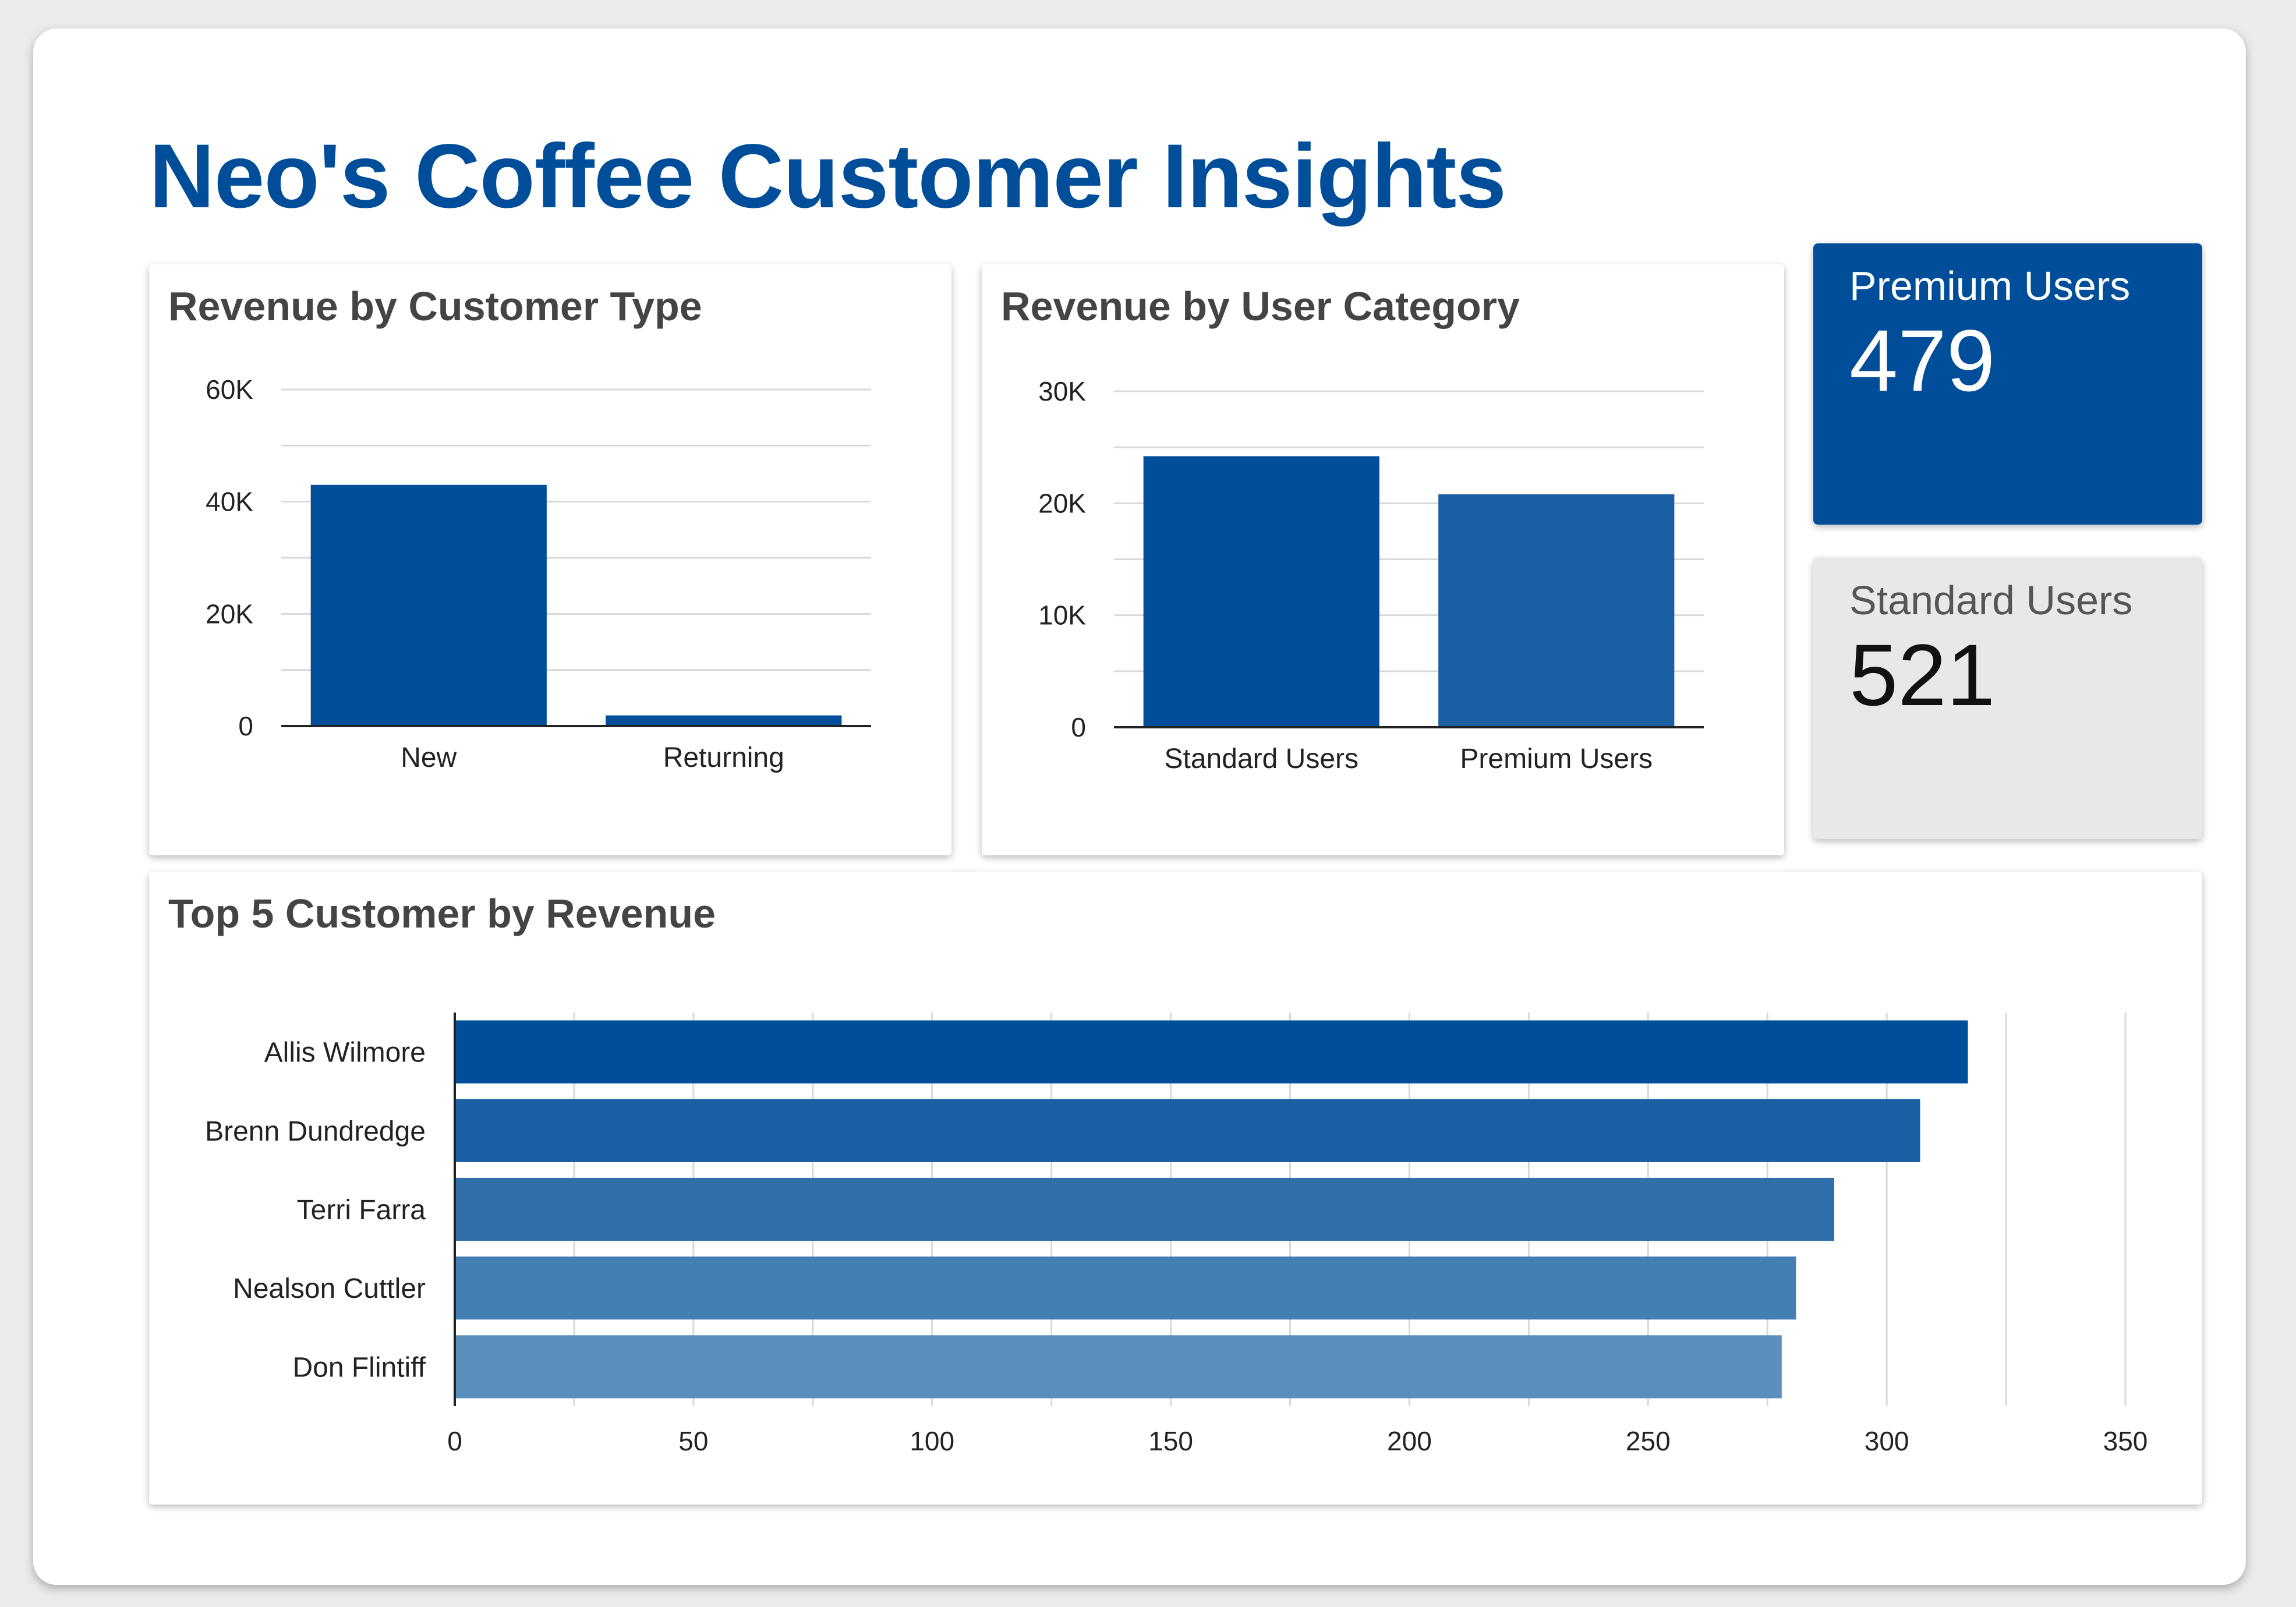 This screenshot has width=2296, height=1607. I want to click on y-tick-label: 40K, so click(229, 502).